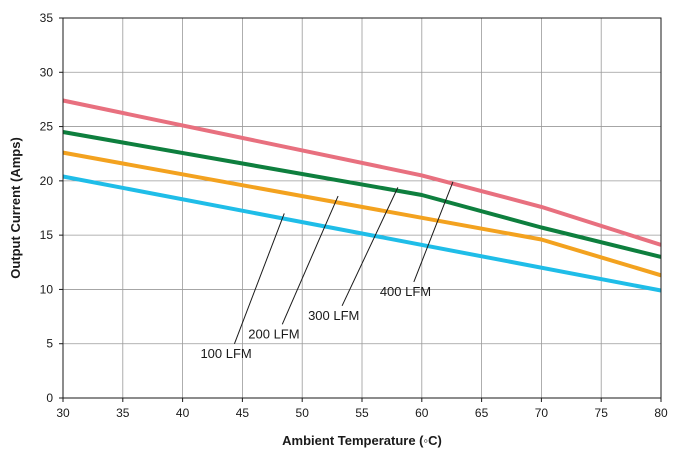  Describe the element at coordinates (333, 315) in the screenshot. I see `annotation-300-lfm: 300 LFM` at that location.